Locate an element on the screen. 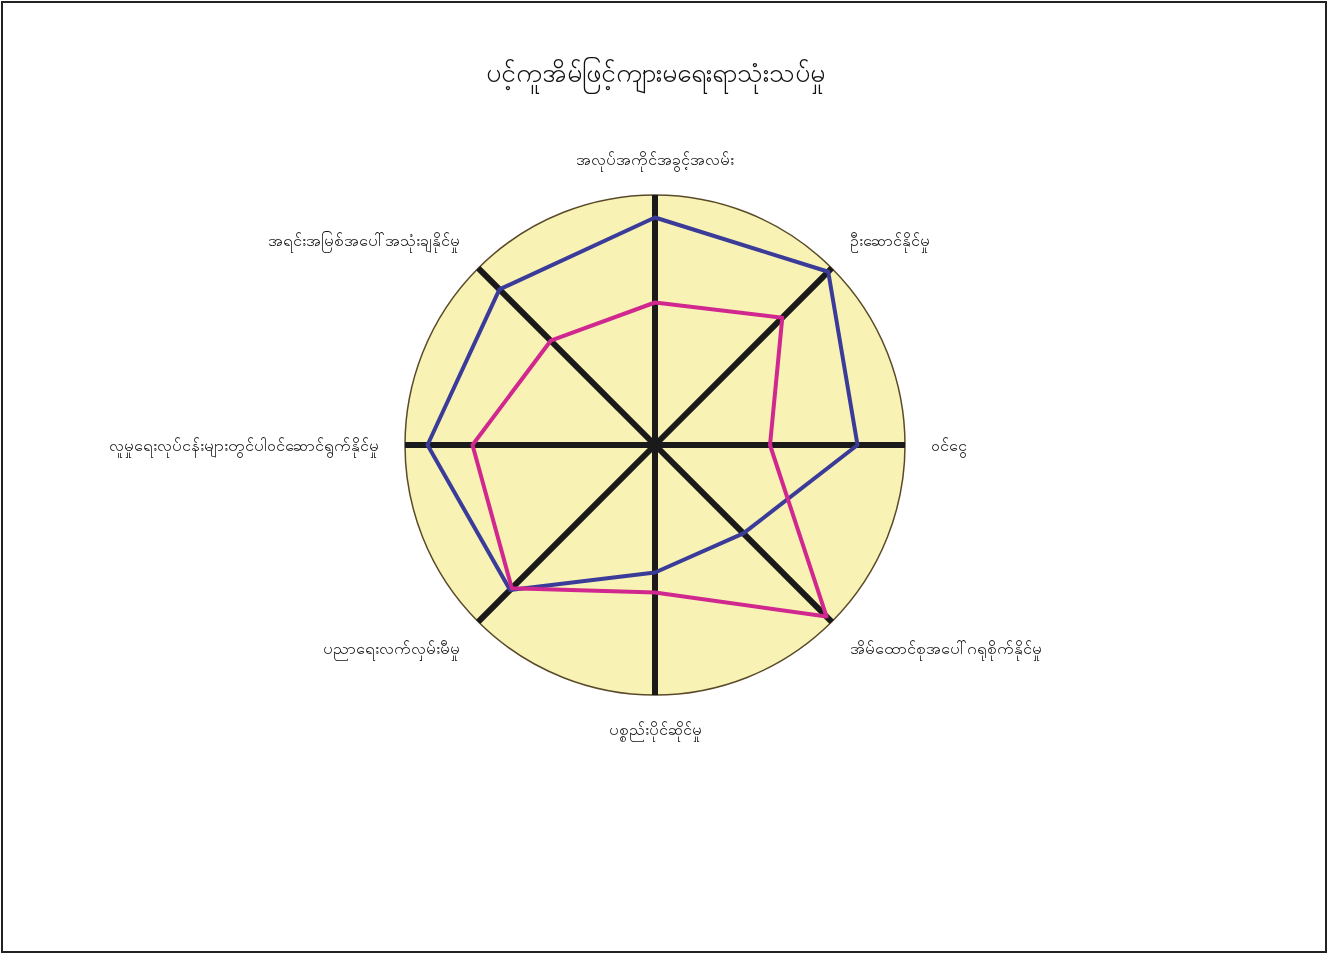 This screenshot has width=1328, height=954. spoke-label: အရင်းအမြစ်အပေါ်အသုံးချနိုင်မှု is located at coordinates (363, 241).